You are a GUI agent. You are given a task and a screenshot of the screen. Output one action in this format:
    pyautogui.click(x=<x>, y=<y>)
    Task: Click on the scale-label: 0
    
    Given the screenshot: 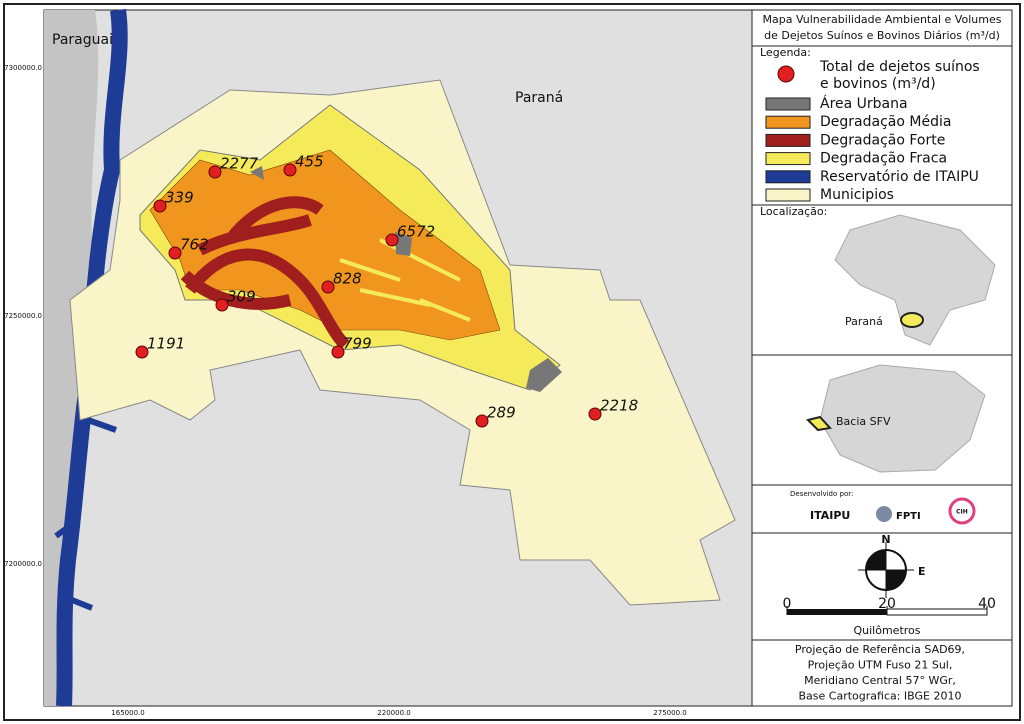 What is the action you would take?
    pyautogui.click(x=787, y=604)
    